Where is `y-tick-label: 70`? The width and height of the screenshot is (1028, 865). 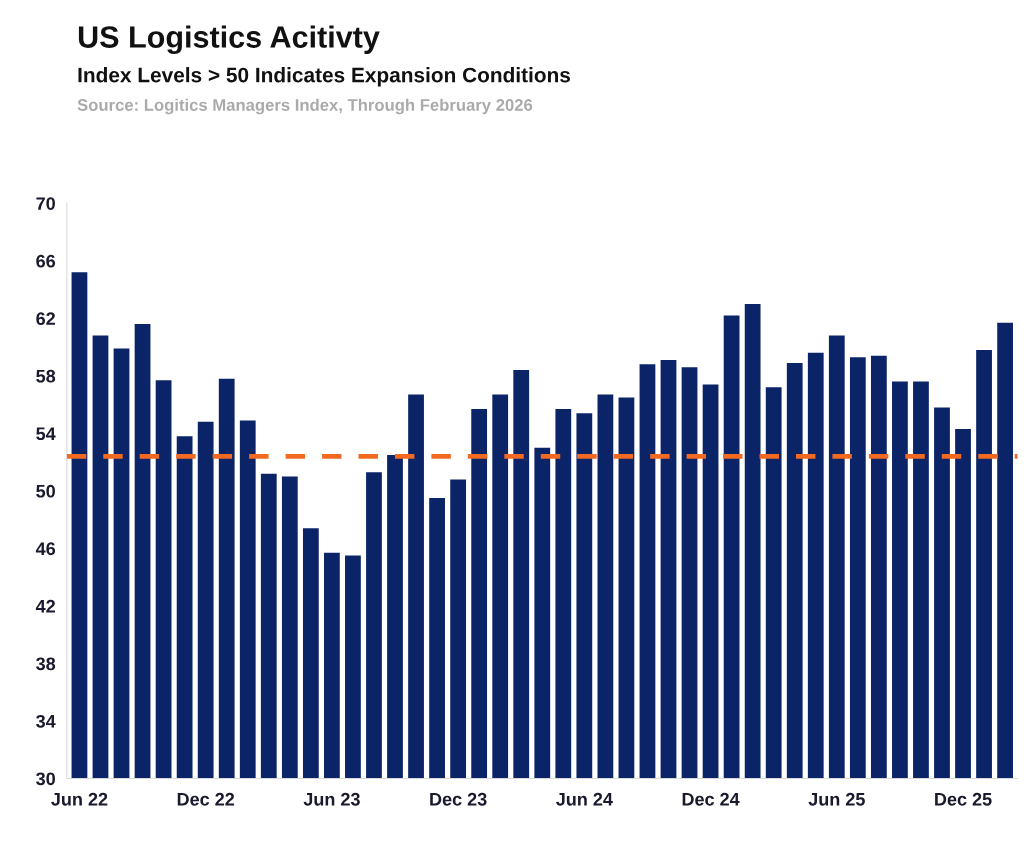 y-tick-label: 70 is located at coordinates (45, 203).